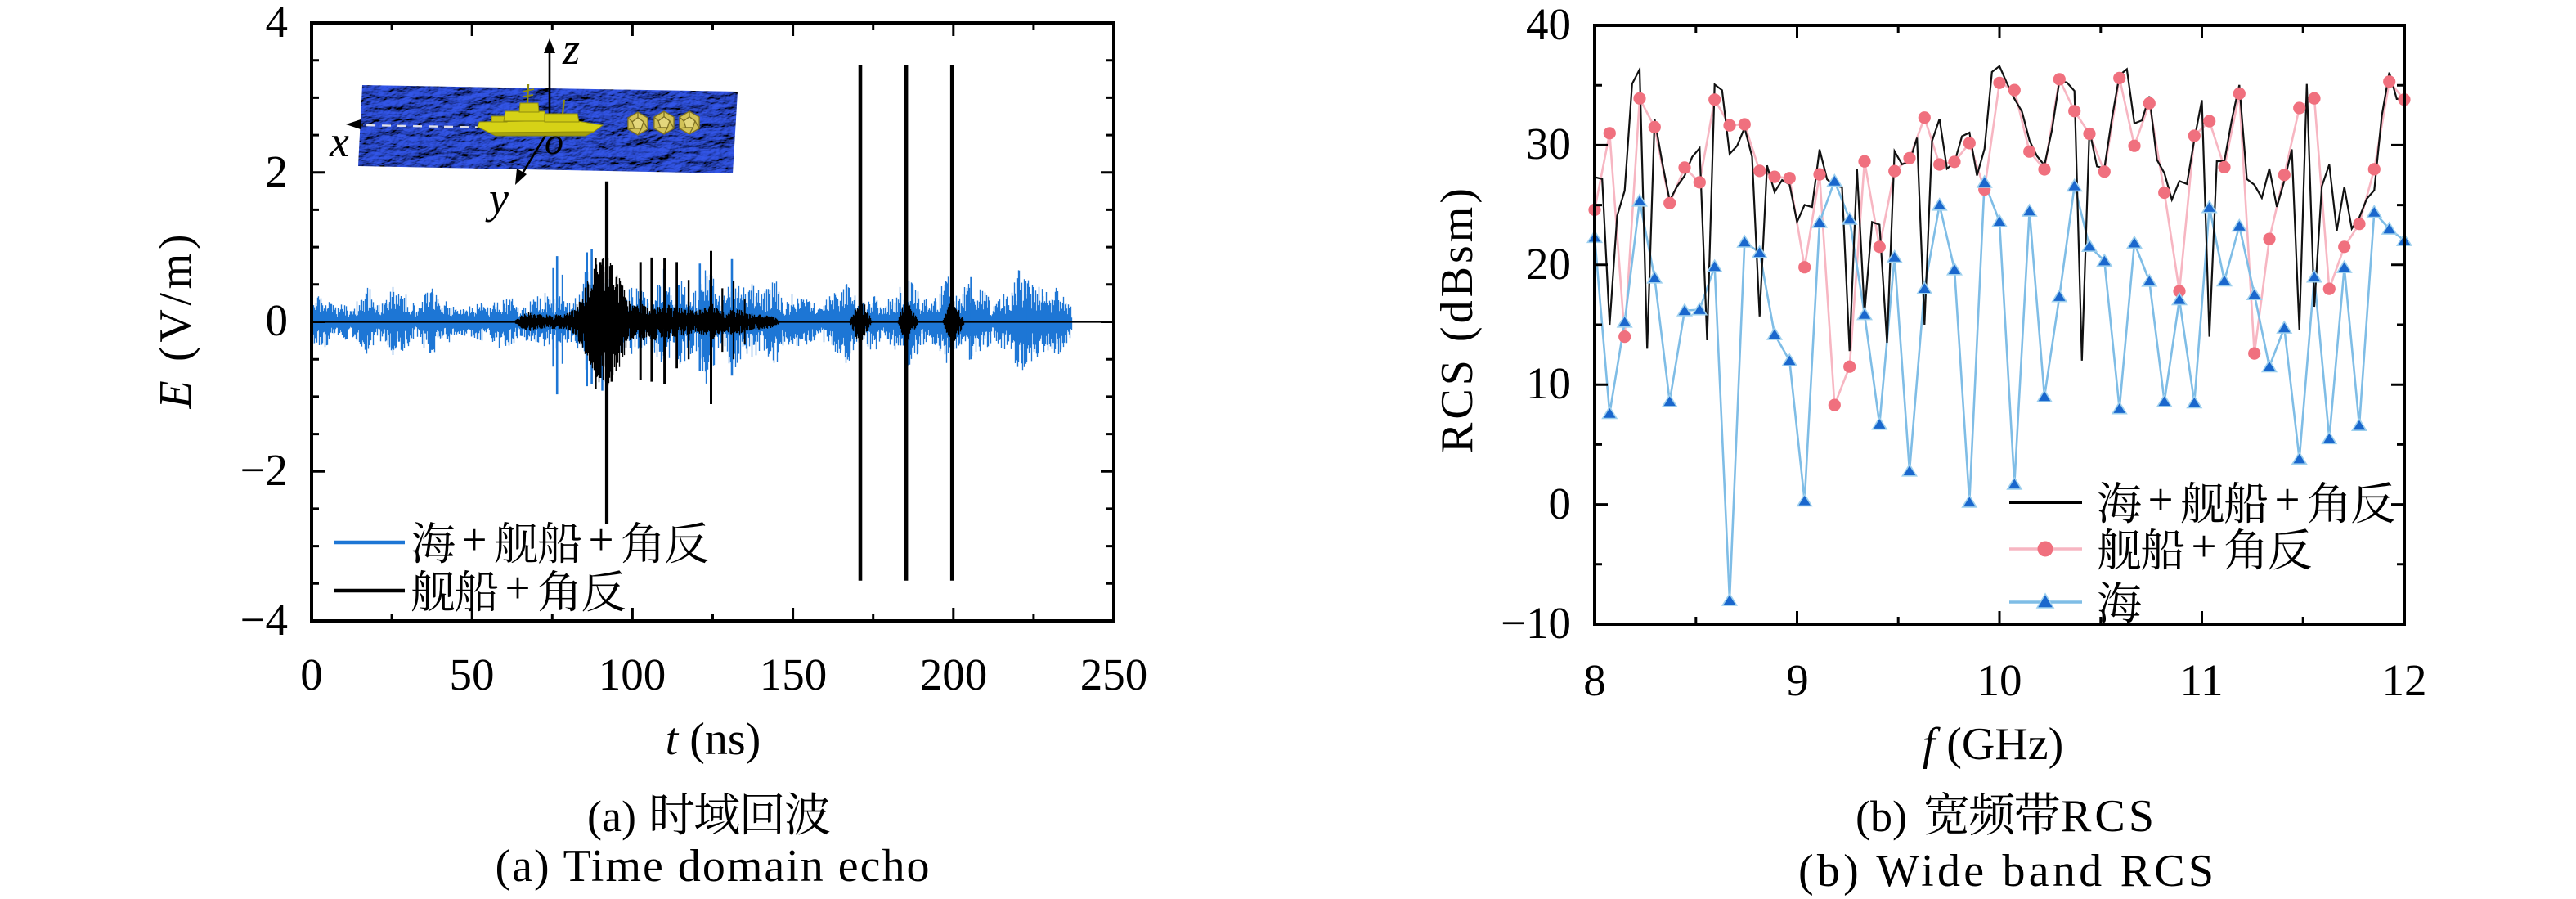 The height and width of the screenshot is (899, 2576). I want to click on svg-text: (b), so click(1881, 816).